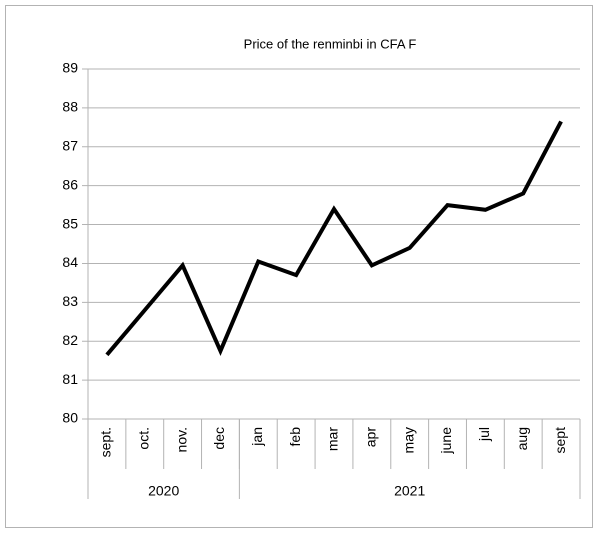 The width and height of the screenshot is (598, 533). What do you see at coordinates (70, 418) in the screenshot?
I see `y-tick-label: 80` at bounding box center [70, 418].